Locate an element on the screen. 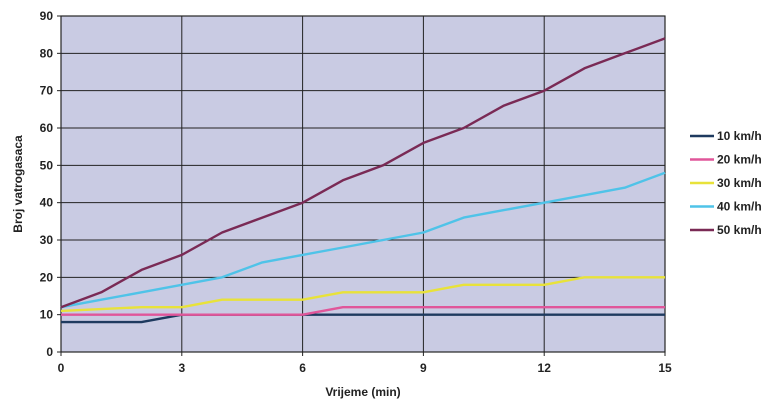 This screenshot has width=778, height=403. x-tick-label: 9 is located at coordinates (423, 368).